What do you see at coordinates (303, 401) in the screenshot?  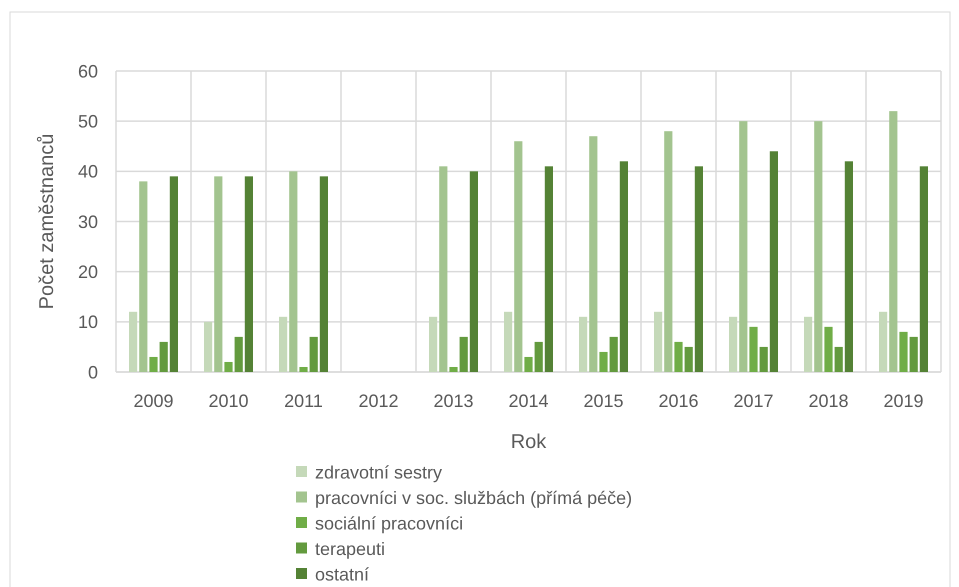 I see `x-tick-label: 2011` at bounding box center [303, 401].